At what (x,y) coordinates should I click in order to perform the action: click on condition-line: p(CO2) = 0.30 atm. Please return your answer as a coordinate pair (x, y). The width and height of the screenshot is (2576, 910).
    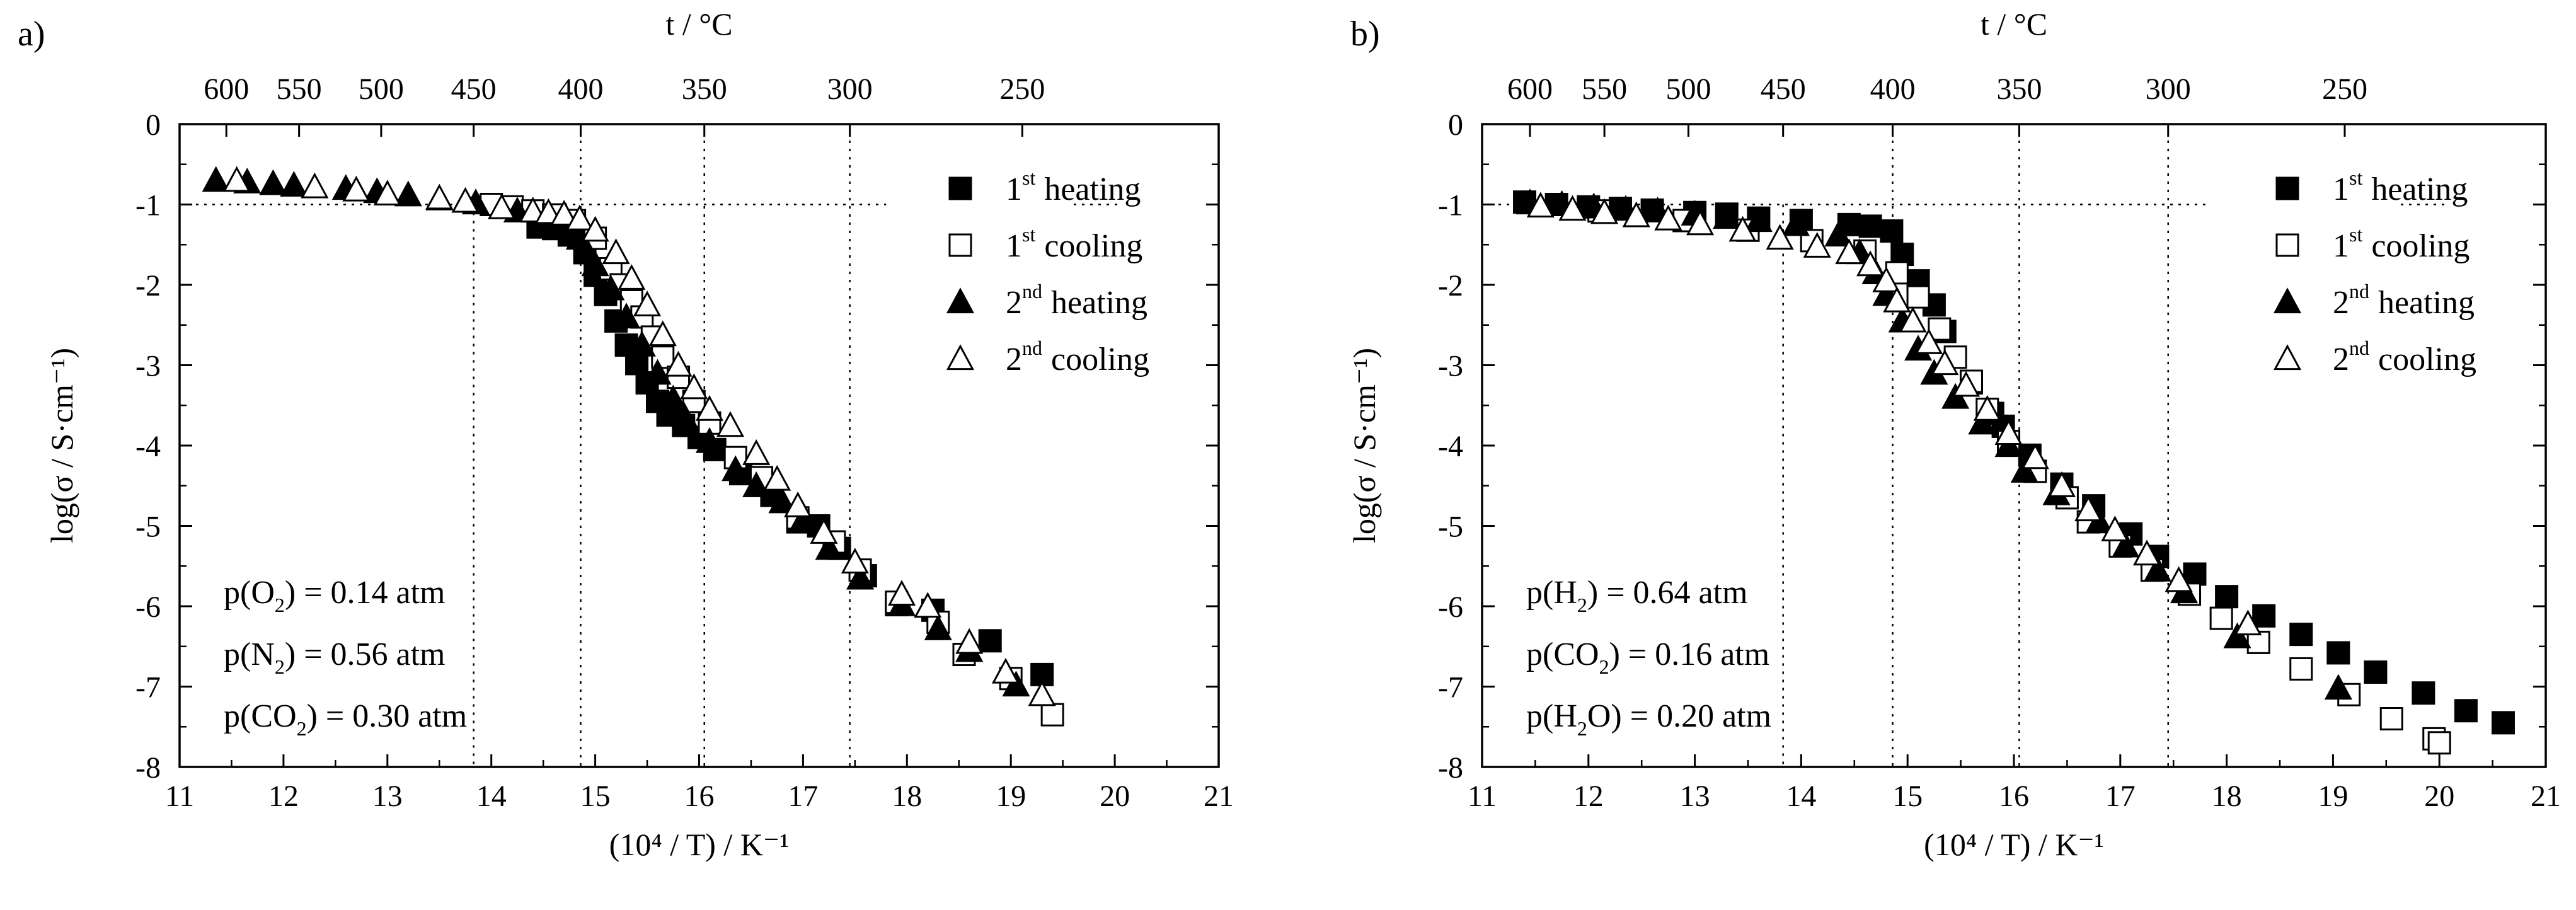
    Looking at the image, I should click on (345, 719).